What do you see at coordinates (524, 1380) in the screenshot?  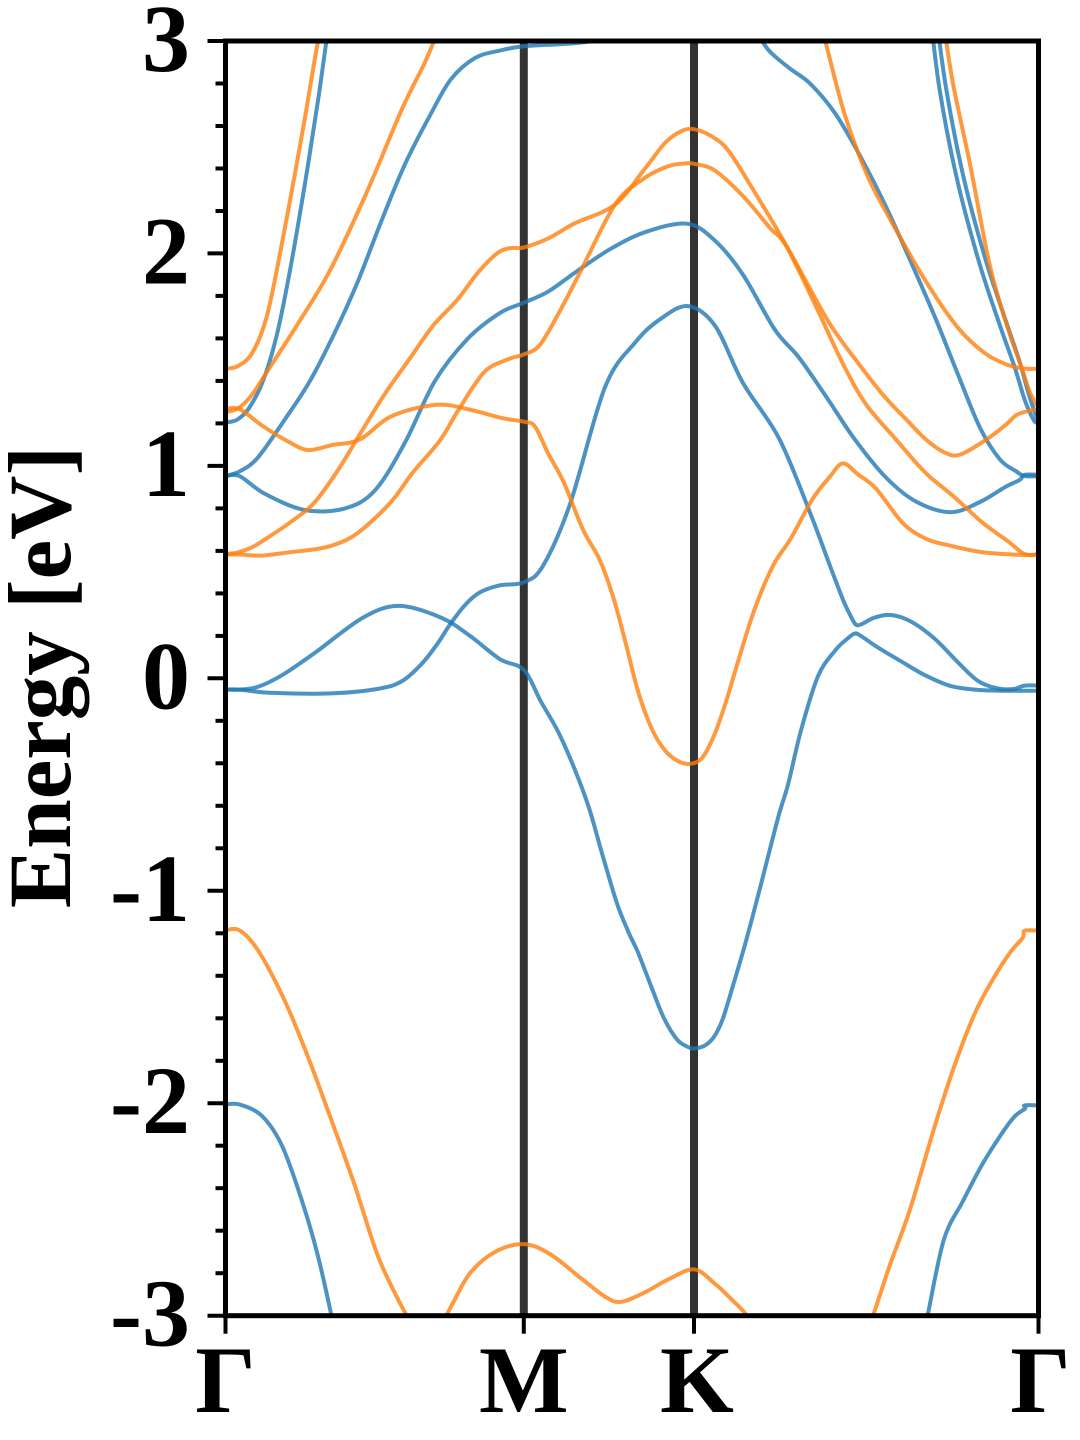 I see `svg-text: M` at bounding box center [524, 1380].